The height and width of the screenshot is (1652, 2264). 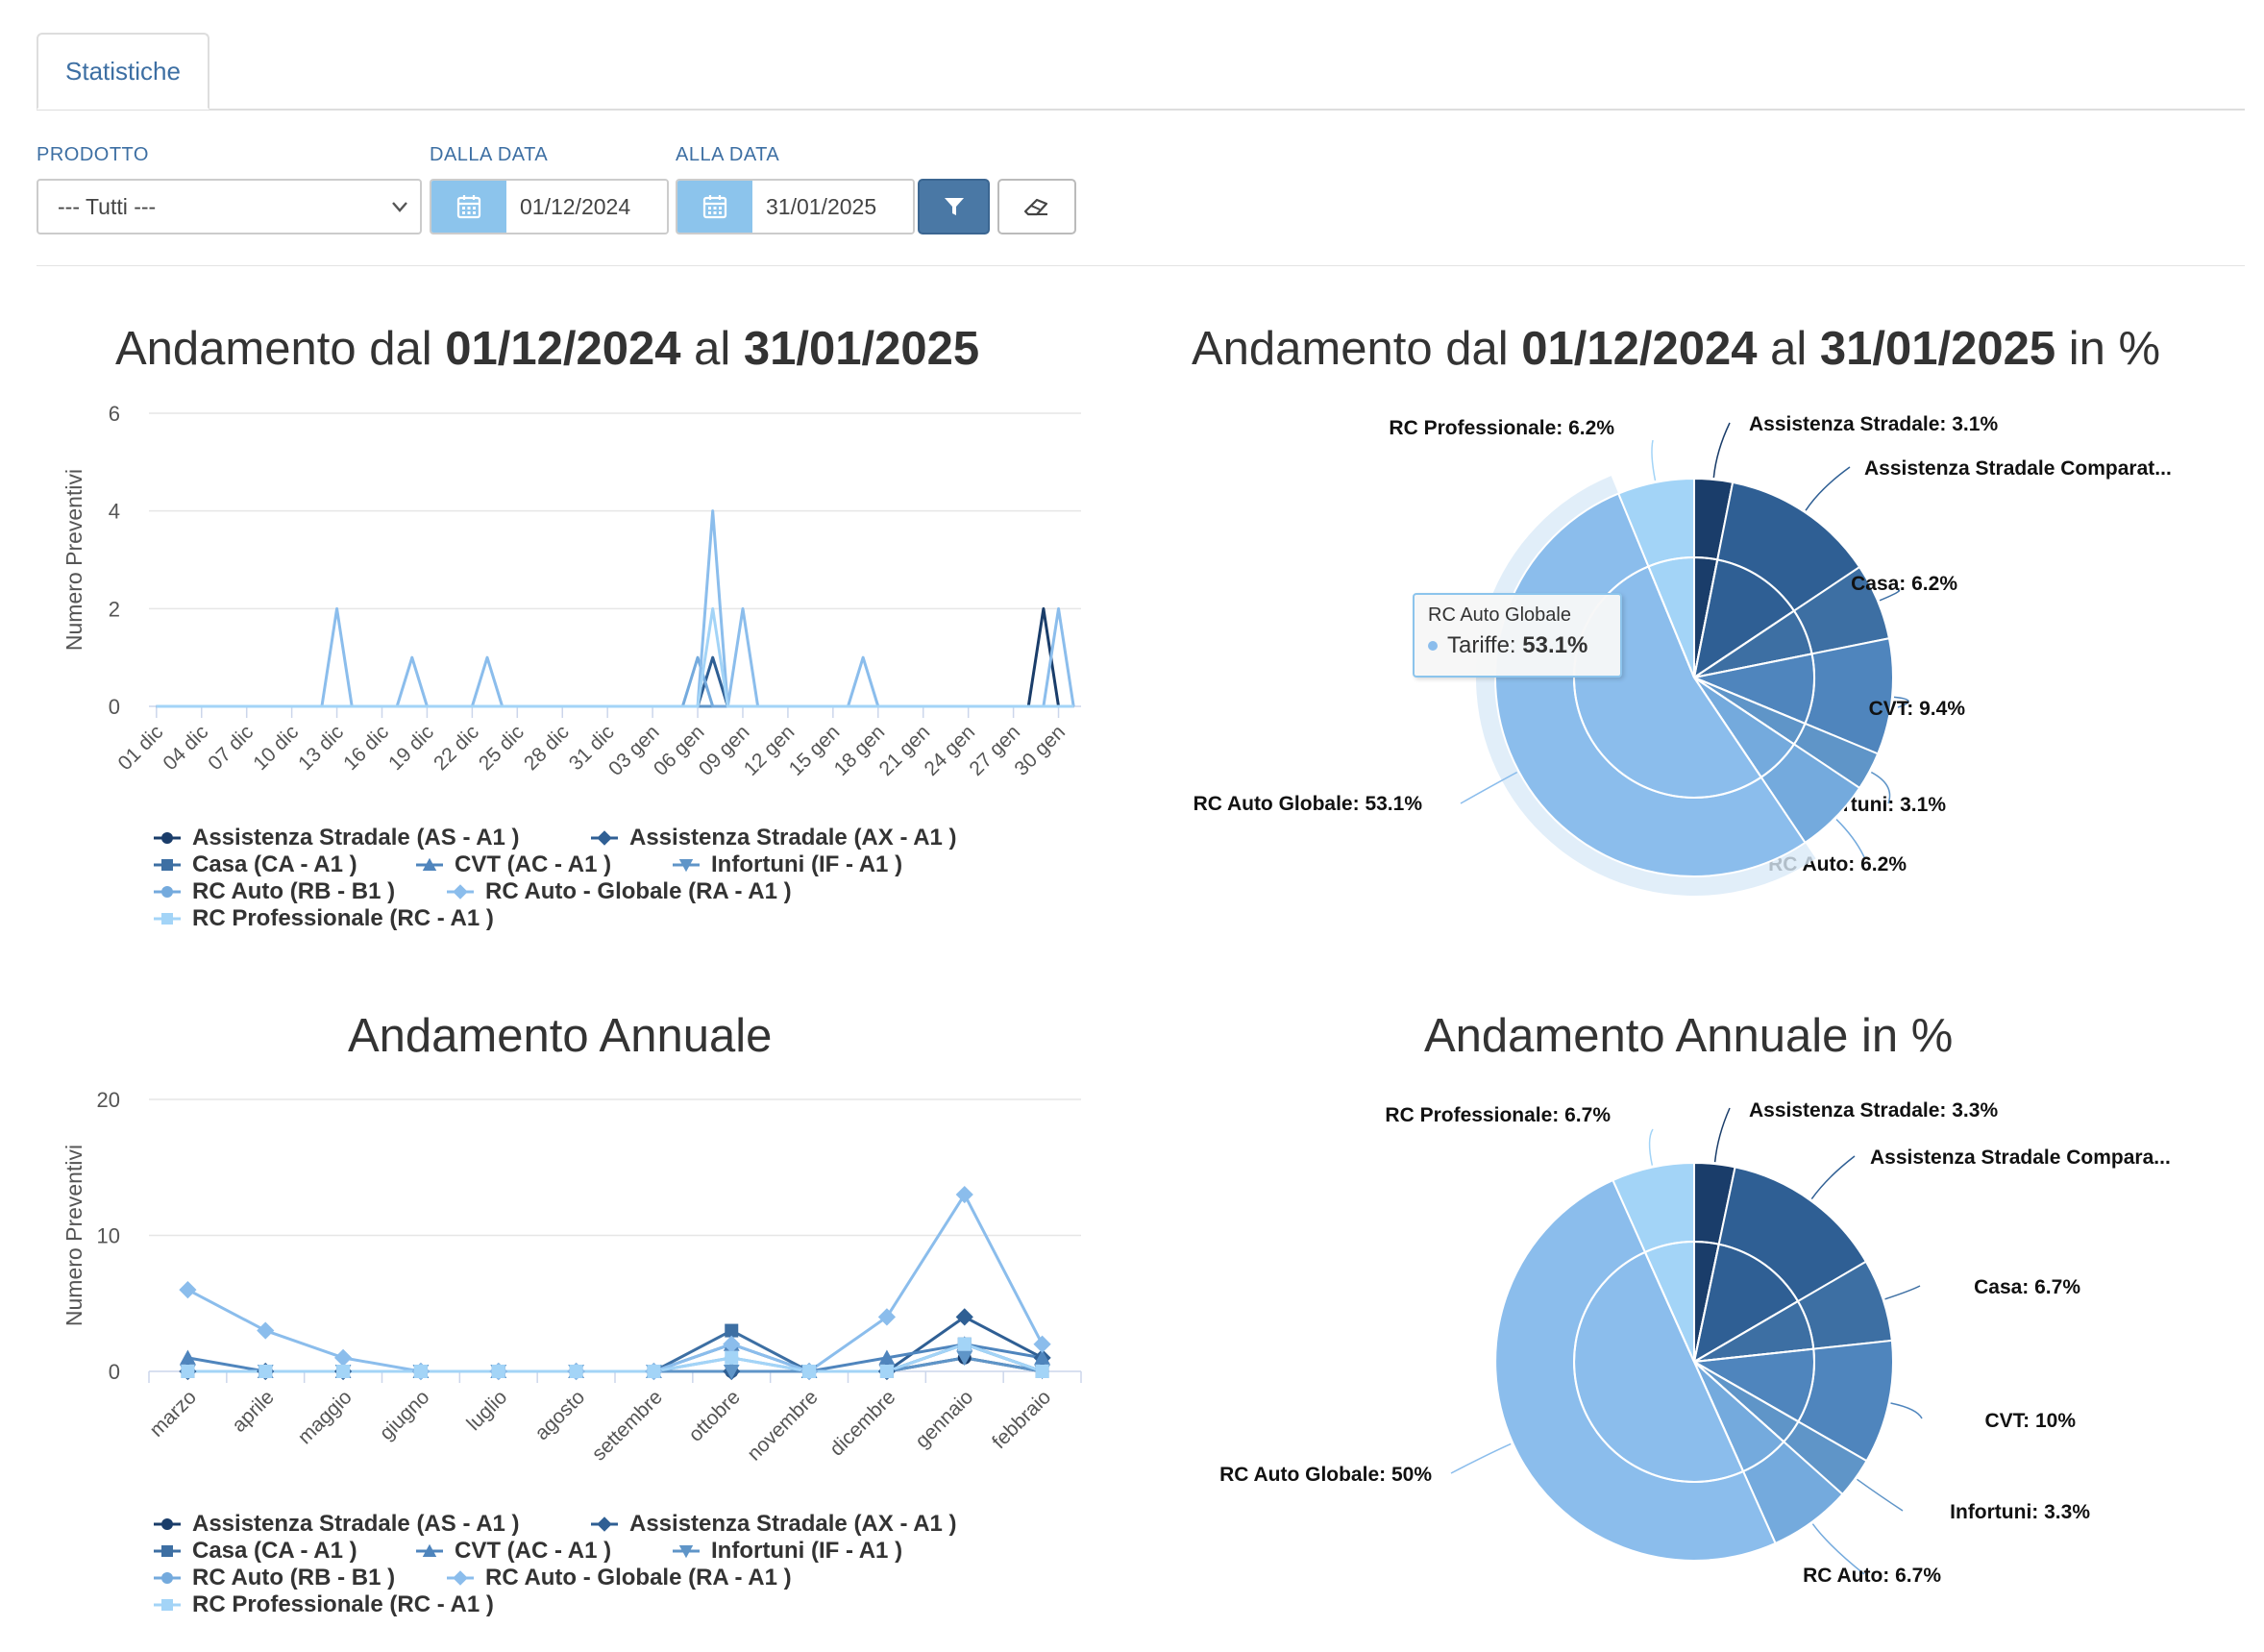 What do you see at coordinates (1689, 1036) in the screenshot?
I see `chart4-title: Andamento Annuale in %` at bounding box center [1689, 1036].